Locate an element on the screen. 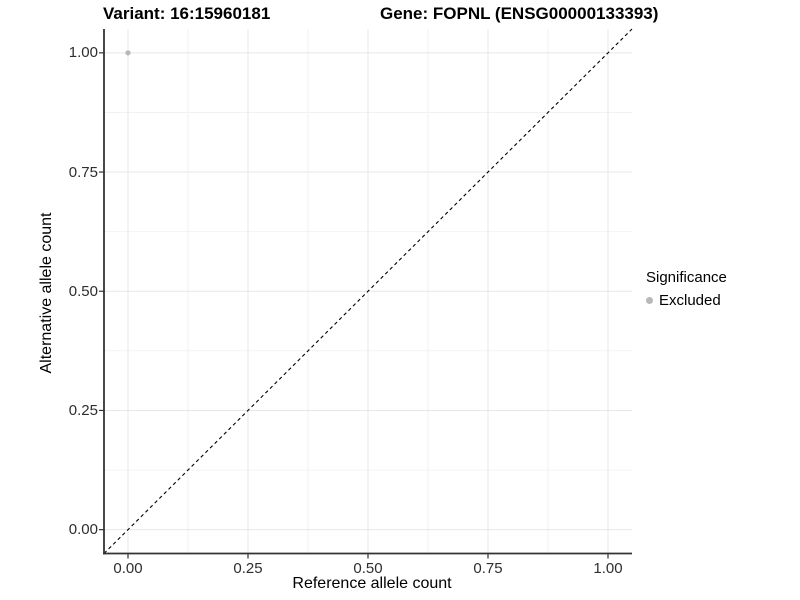 The height and width of the screenshot is (600, 800). x-tick-label: 0.75 is located at coordinates (488, 568).